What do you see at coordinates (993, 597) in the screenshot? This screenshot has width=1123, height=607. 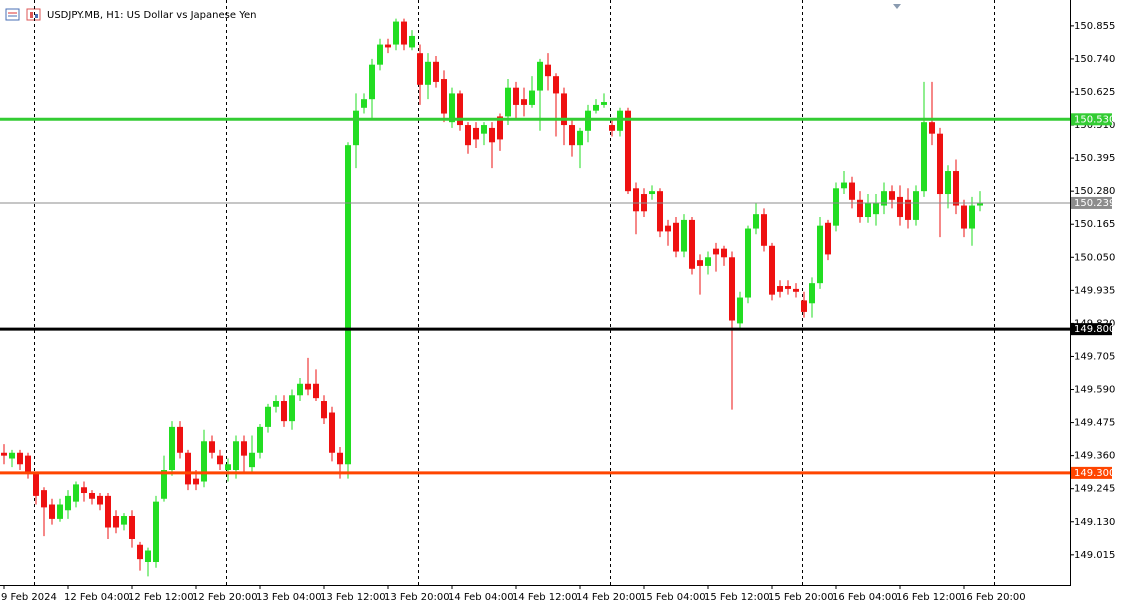 I see `x-tick-label: 16 Feb 20:00` at bounding box center [993, 597].